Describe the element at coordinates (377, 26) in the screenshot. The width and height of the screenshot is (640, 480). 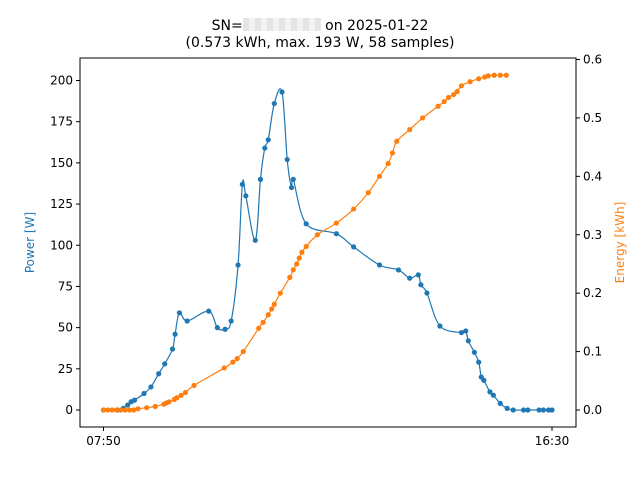
I see `title-date: on 2025-01-22` at that location.